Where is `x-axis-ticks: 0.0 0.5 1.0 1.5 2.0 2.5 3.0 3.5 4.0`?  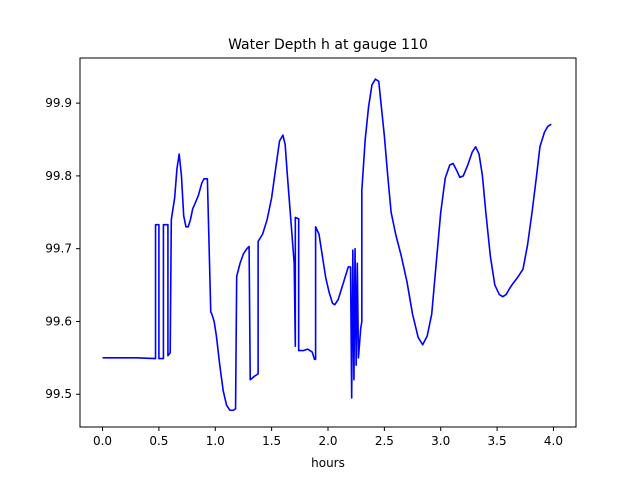 x-axis-ticks: 0.0 0.5 1.0 1.5 2.0 2.5 3.0 3.5 4.0 is located at coordinates (328, 437).